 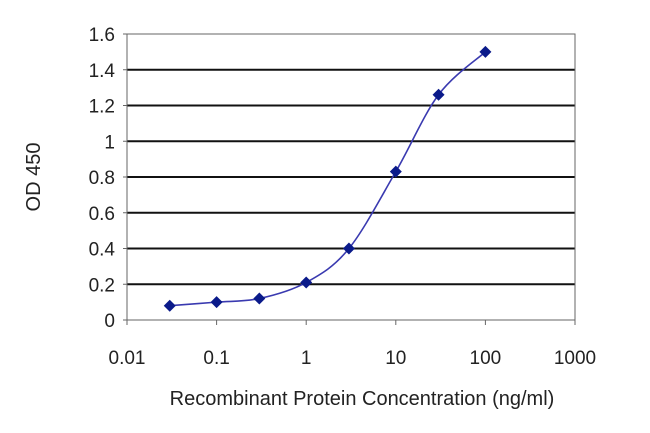 I want to click on y-tick-label: 0.6, so click(x=102, y=214).